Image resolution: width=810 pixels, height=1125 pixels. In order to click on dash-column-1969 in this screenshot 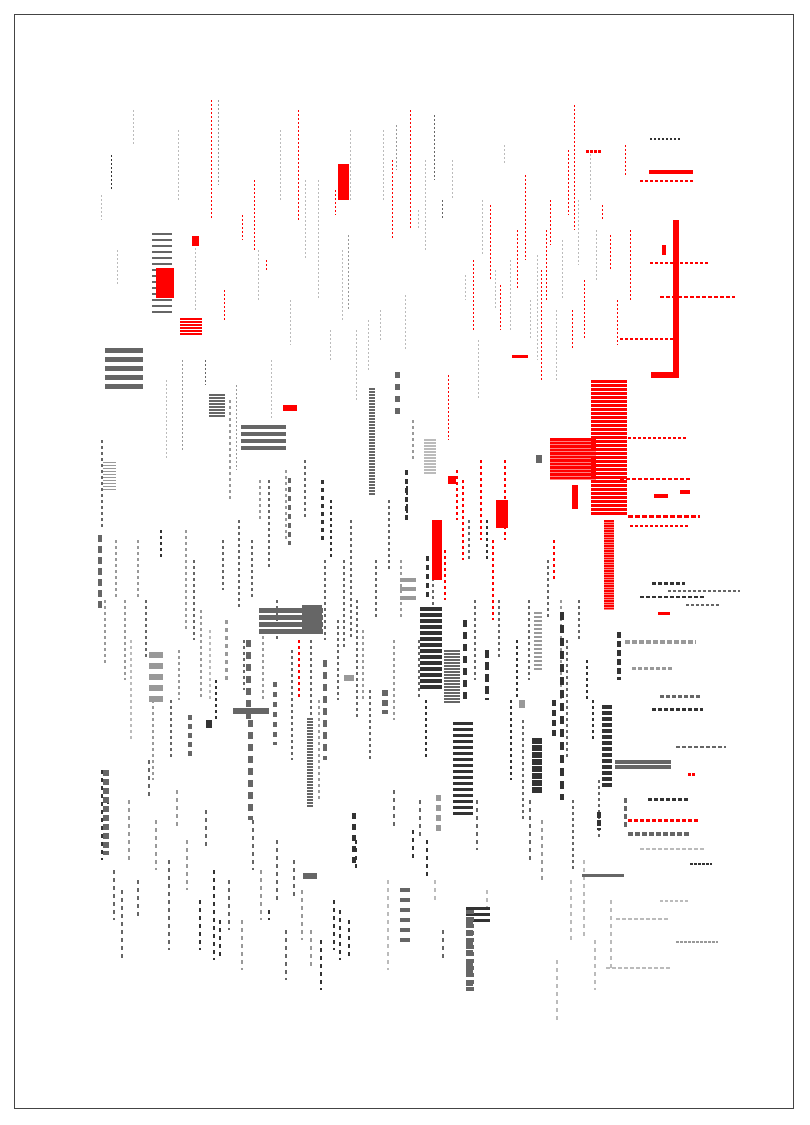, I will do `click(114, 896)`.